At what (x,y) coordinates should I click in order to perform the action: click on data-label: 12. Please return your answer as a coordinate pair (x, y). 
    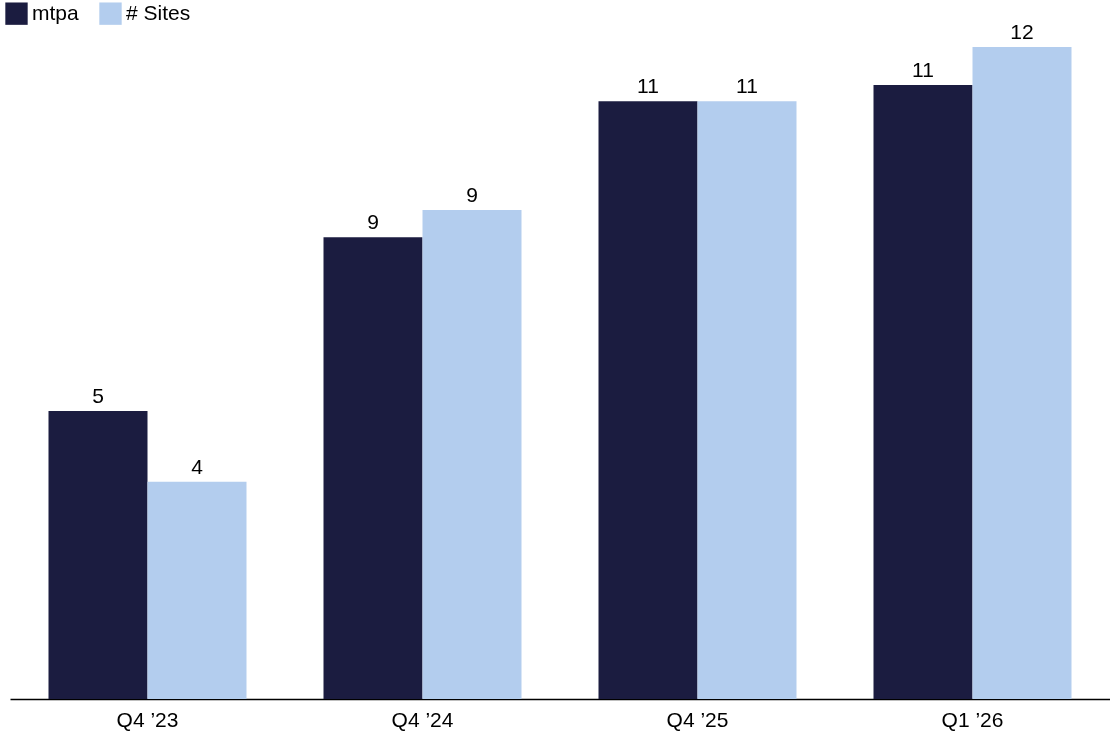
    Looking at the image, I should click on (1022, 31).